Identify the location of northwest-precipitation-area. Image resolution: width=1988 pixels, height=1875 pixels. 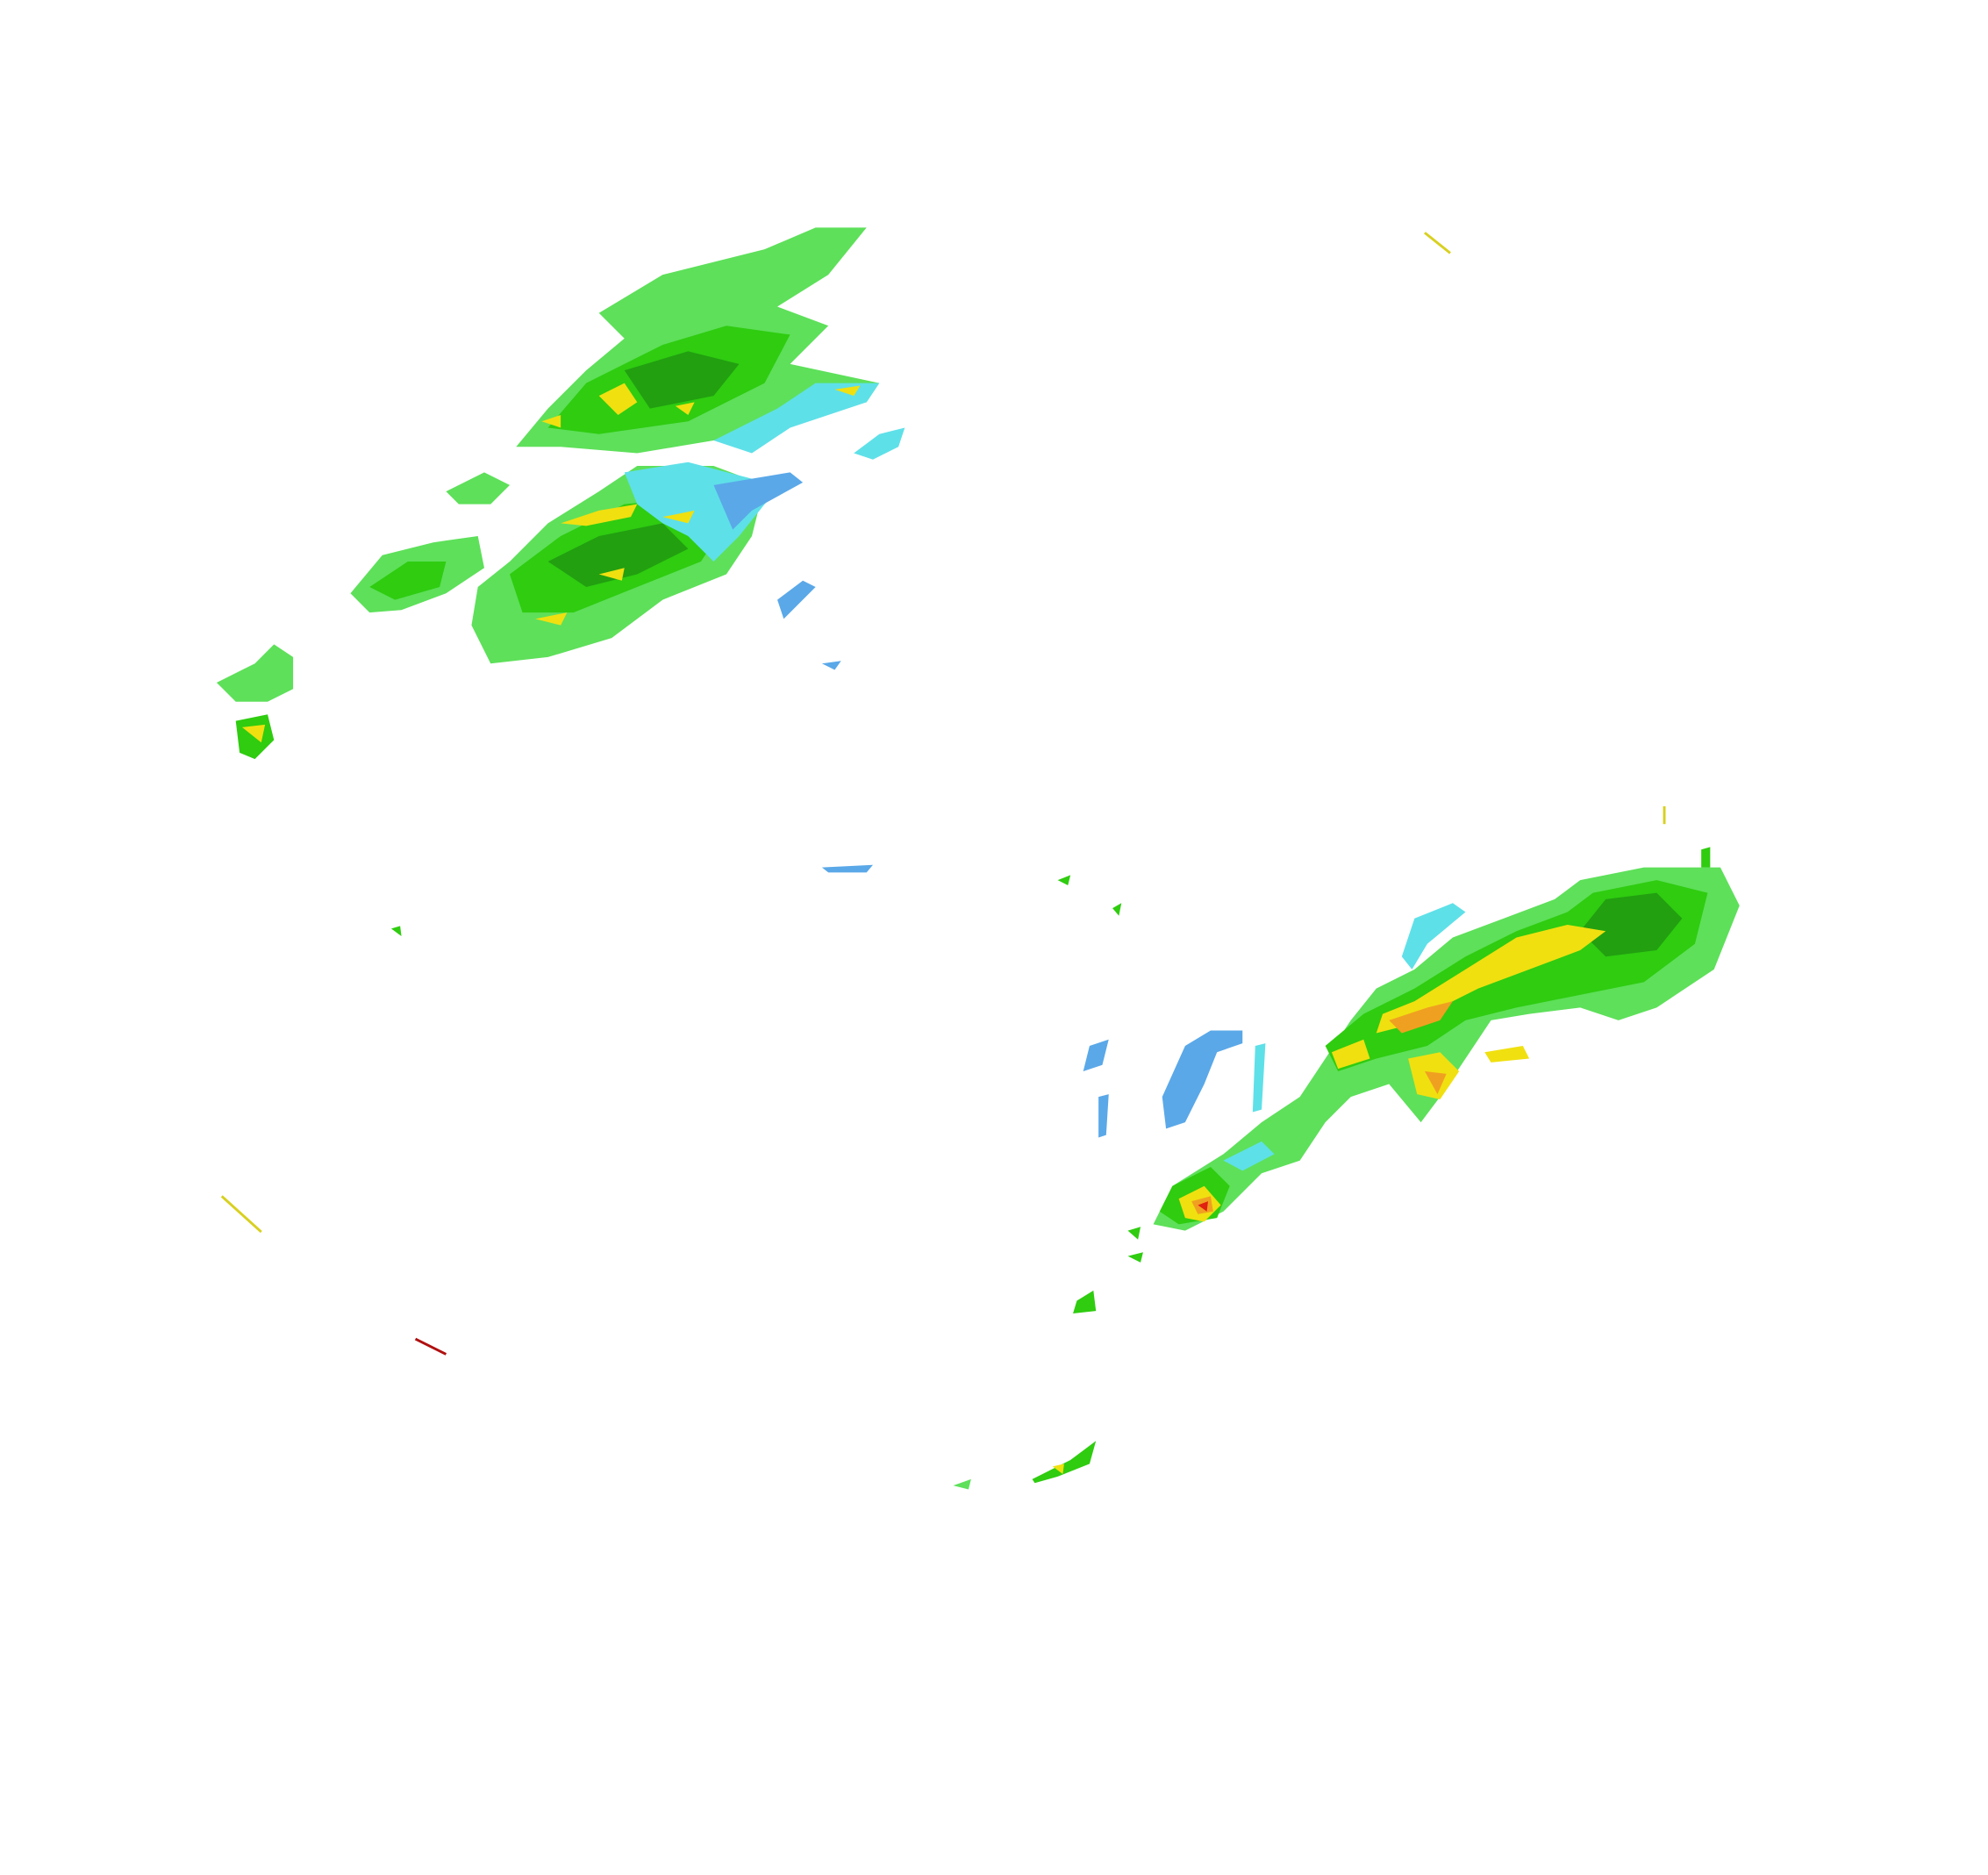
(560, 493).